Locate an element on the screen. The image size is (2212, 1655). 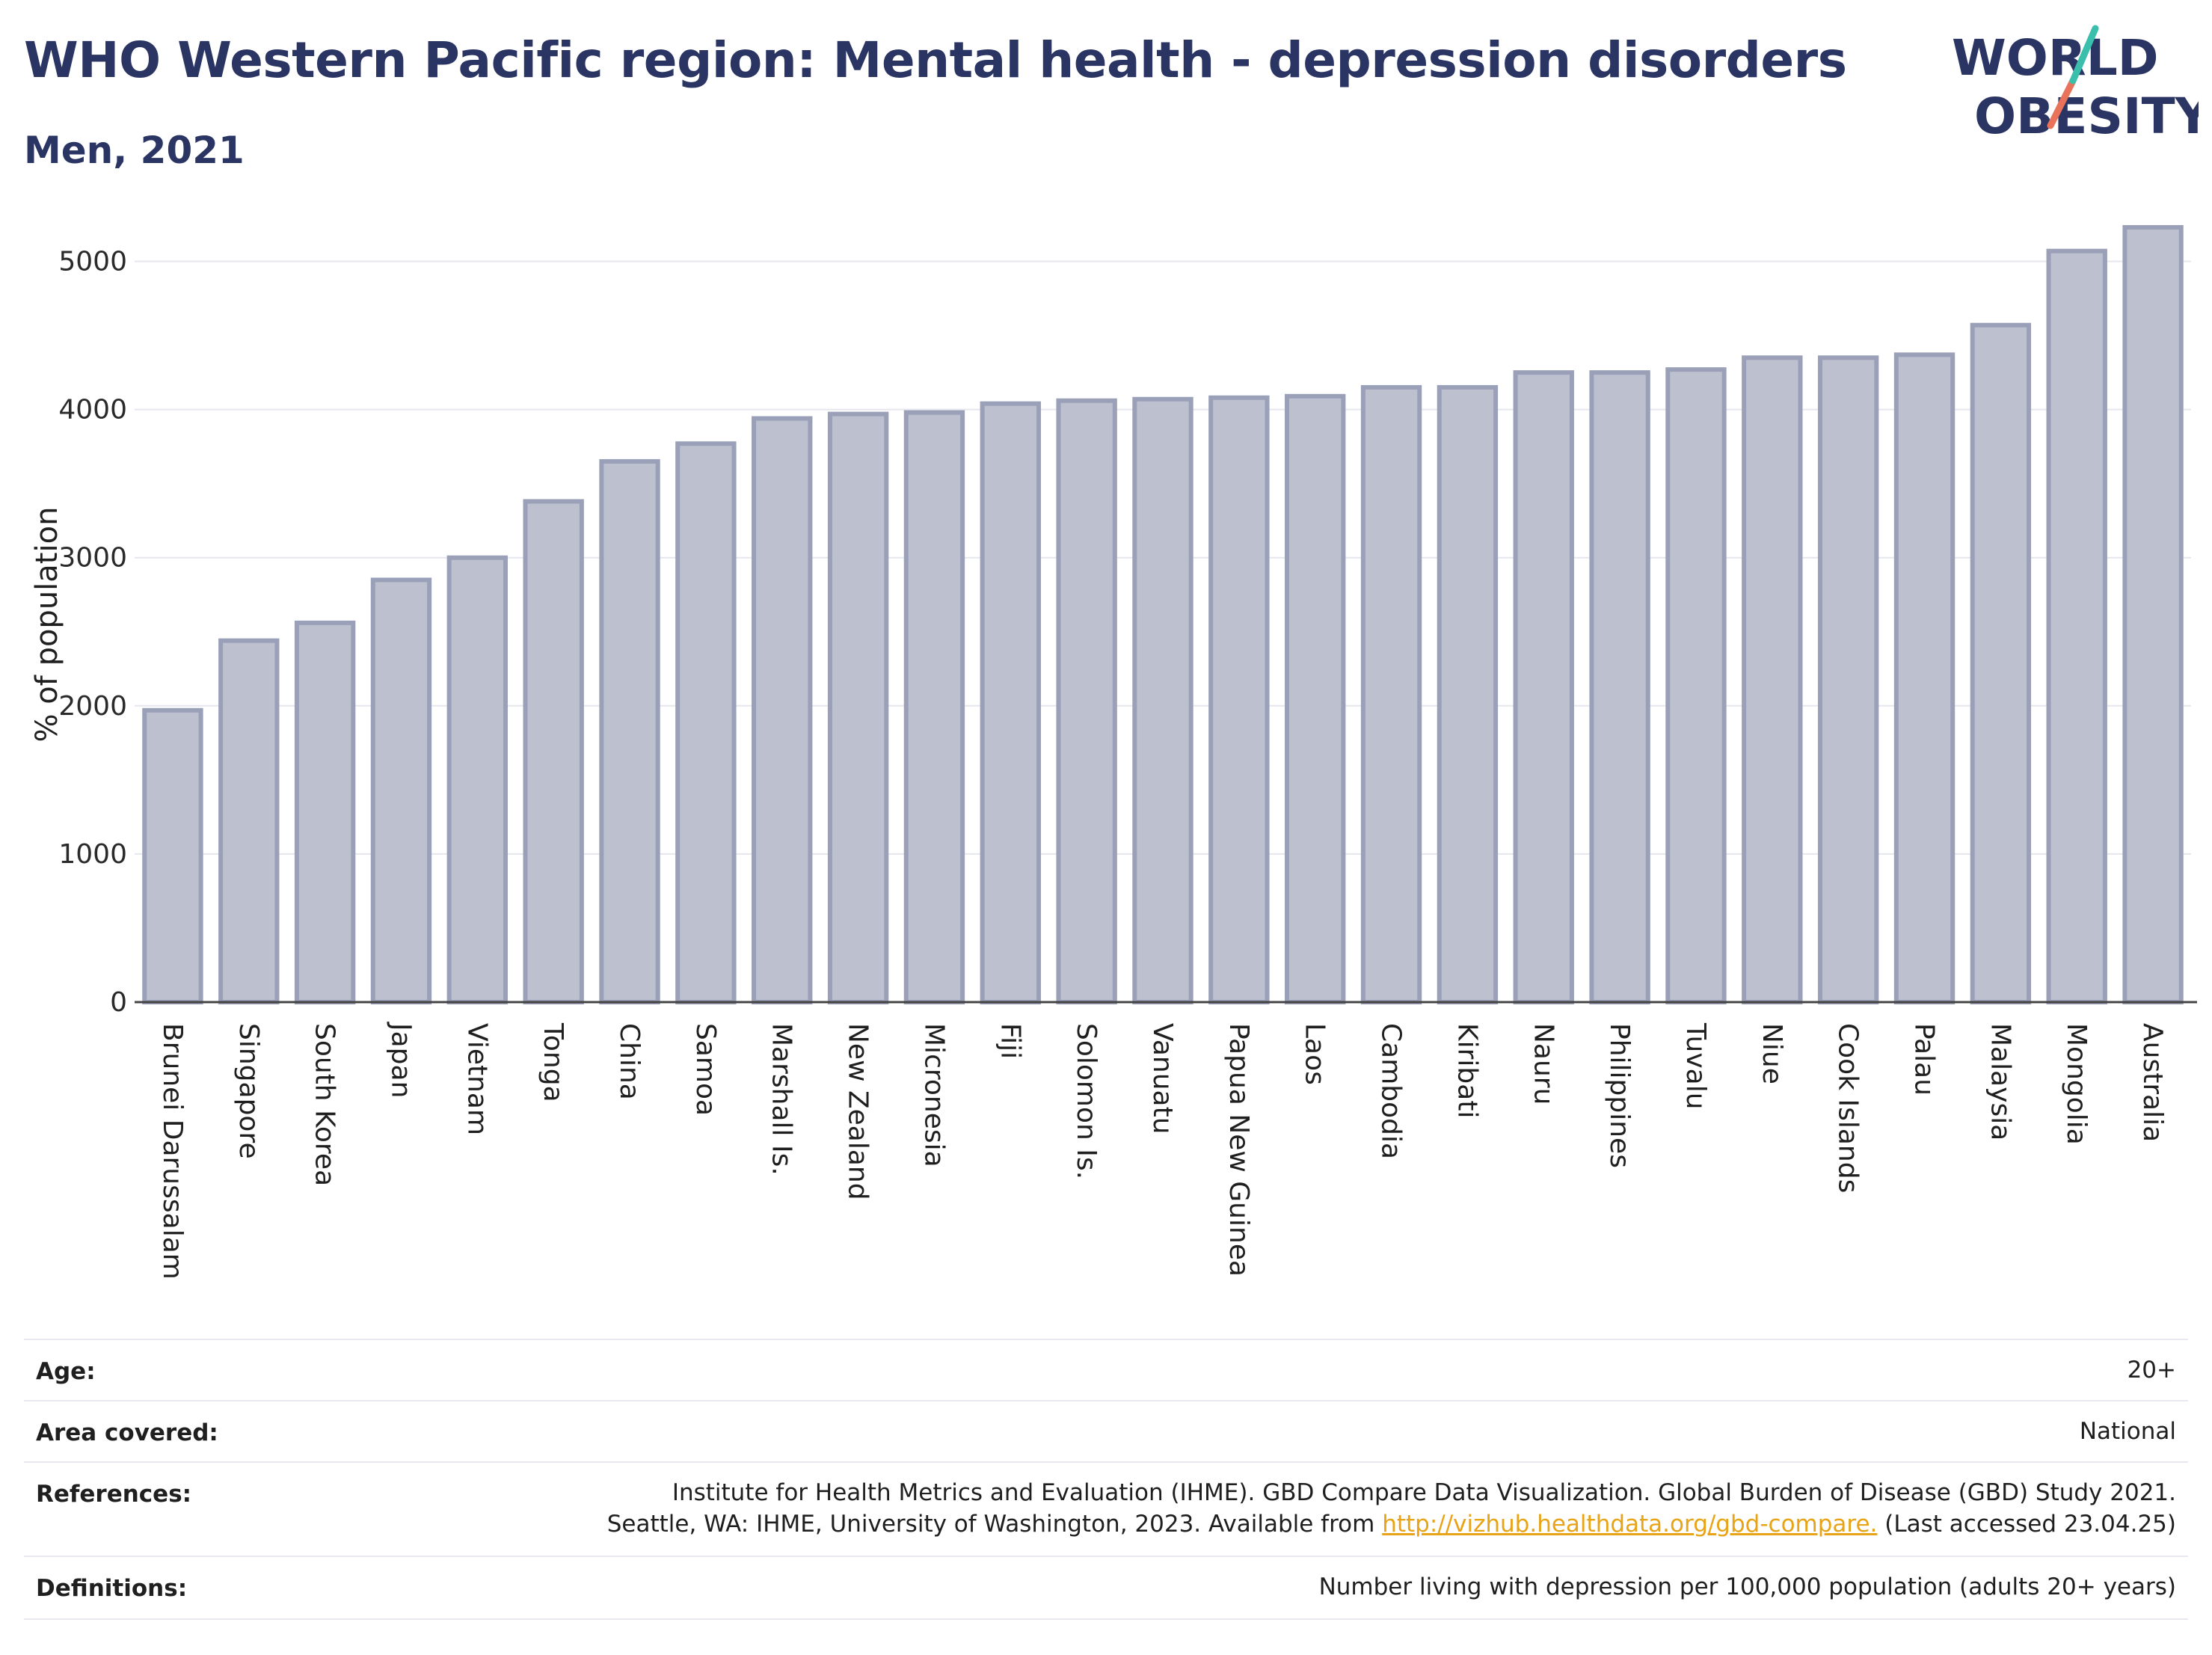
meta-row-area: Area covered: National is located at coordinates (1106, 1431).